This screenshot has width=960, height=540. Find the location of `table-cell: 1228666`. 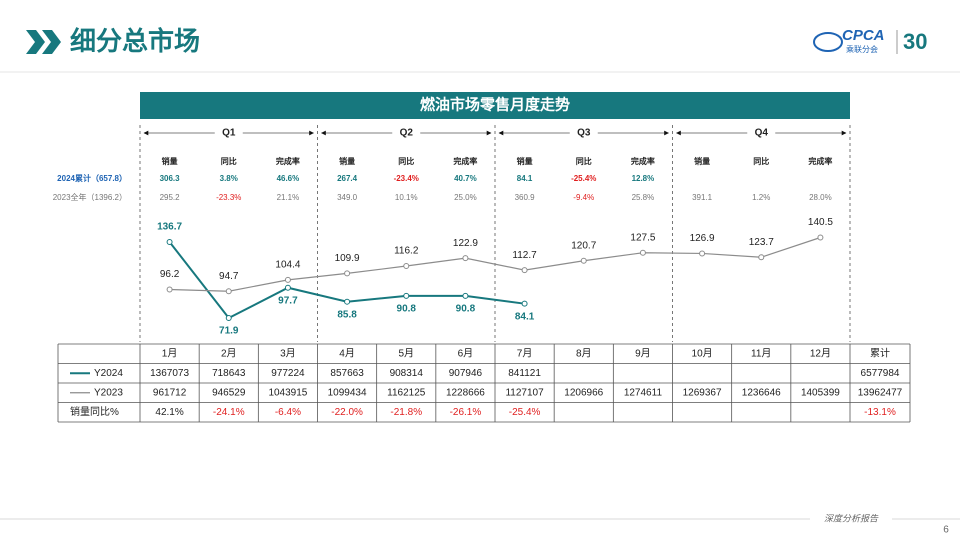

table-cell: 1228666 is located at coordinates (465, 392).